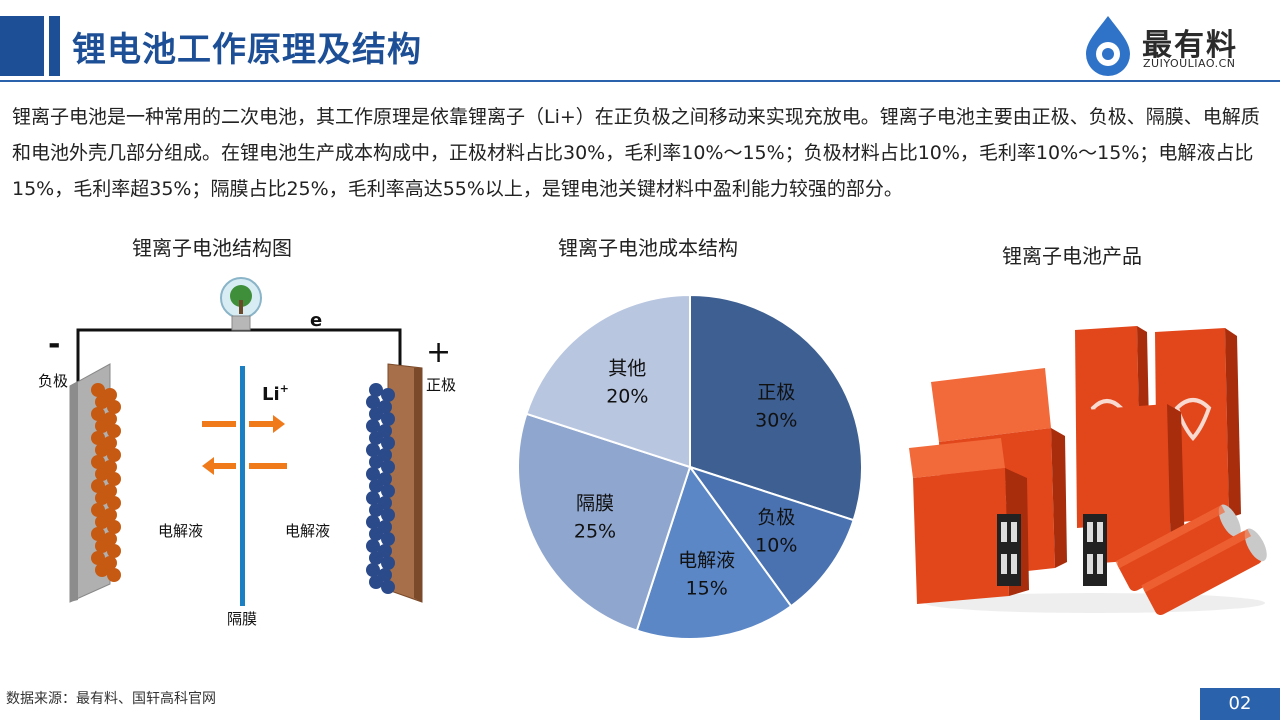 The width and height of the screenshot is (1280, 720). What do you see at coordinates (969, 521) in the screenshot?
I see `prismatic-cell-front` at bounding box center [969, 521].